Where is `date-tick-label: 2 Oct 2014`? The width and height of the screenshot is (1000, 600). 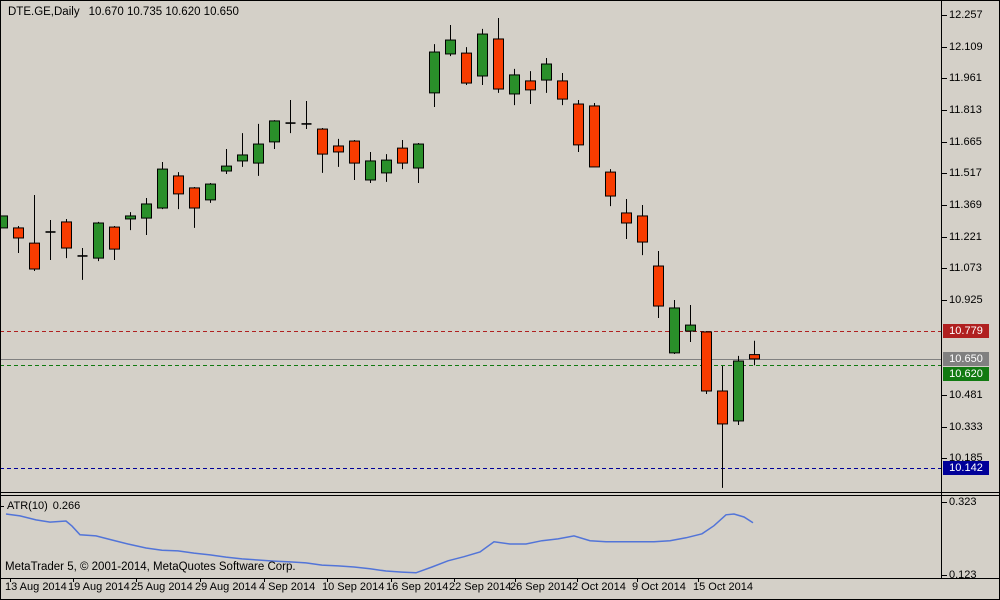
date-tick-label: 2 Oct 2014 is located at coordinates (599, 587).